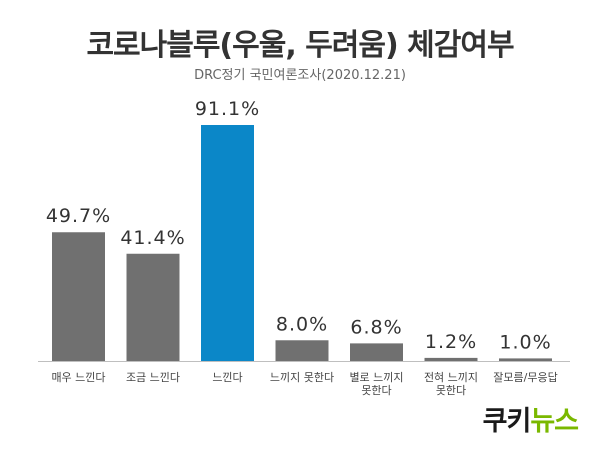  I want to click on chart-subtitle: DRC정기 국민여론조사(2020.12.21), so click(300, 75).